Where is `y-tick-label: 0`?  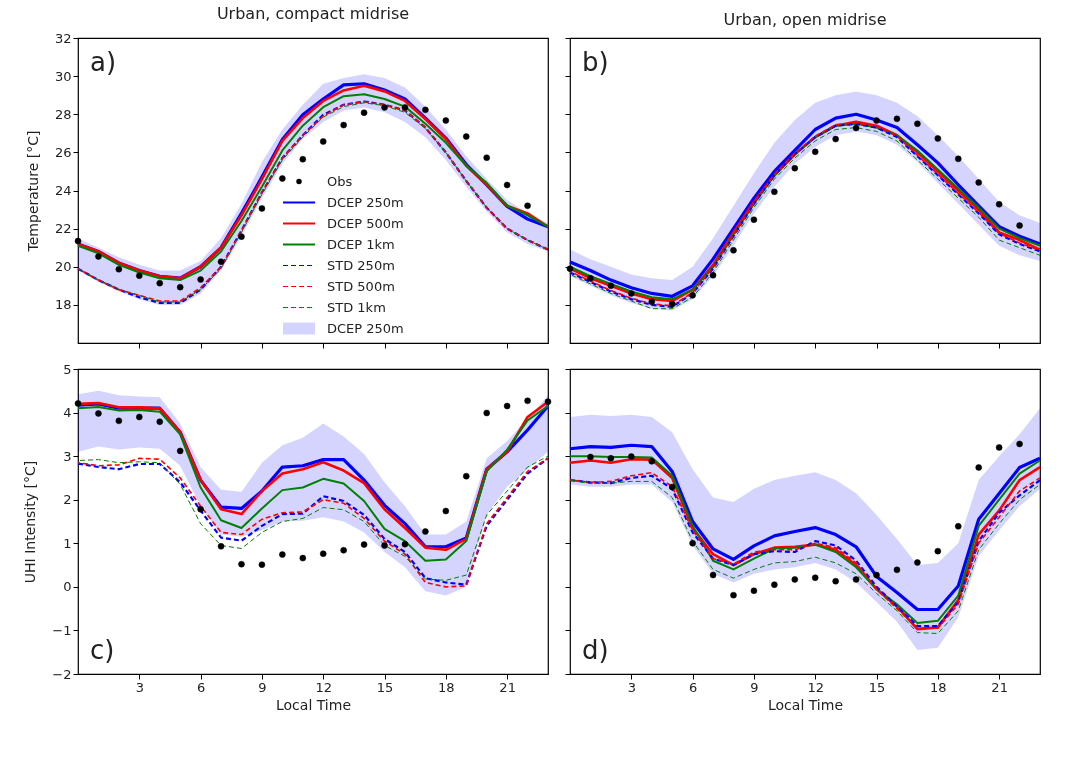 y-tick-label: 0 is located at coordinates (67, 587).